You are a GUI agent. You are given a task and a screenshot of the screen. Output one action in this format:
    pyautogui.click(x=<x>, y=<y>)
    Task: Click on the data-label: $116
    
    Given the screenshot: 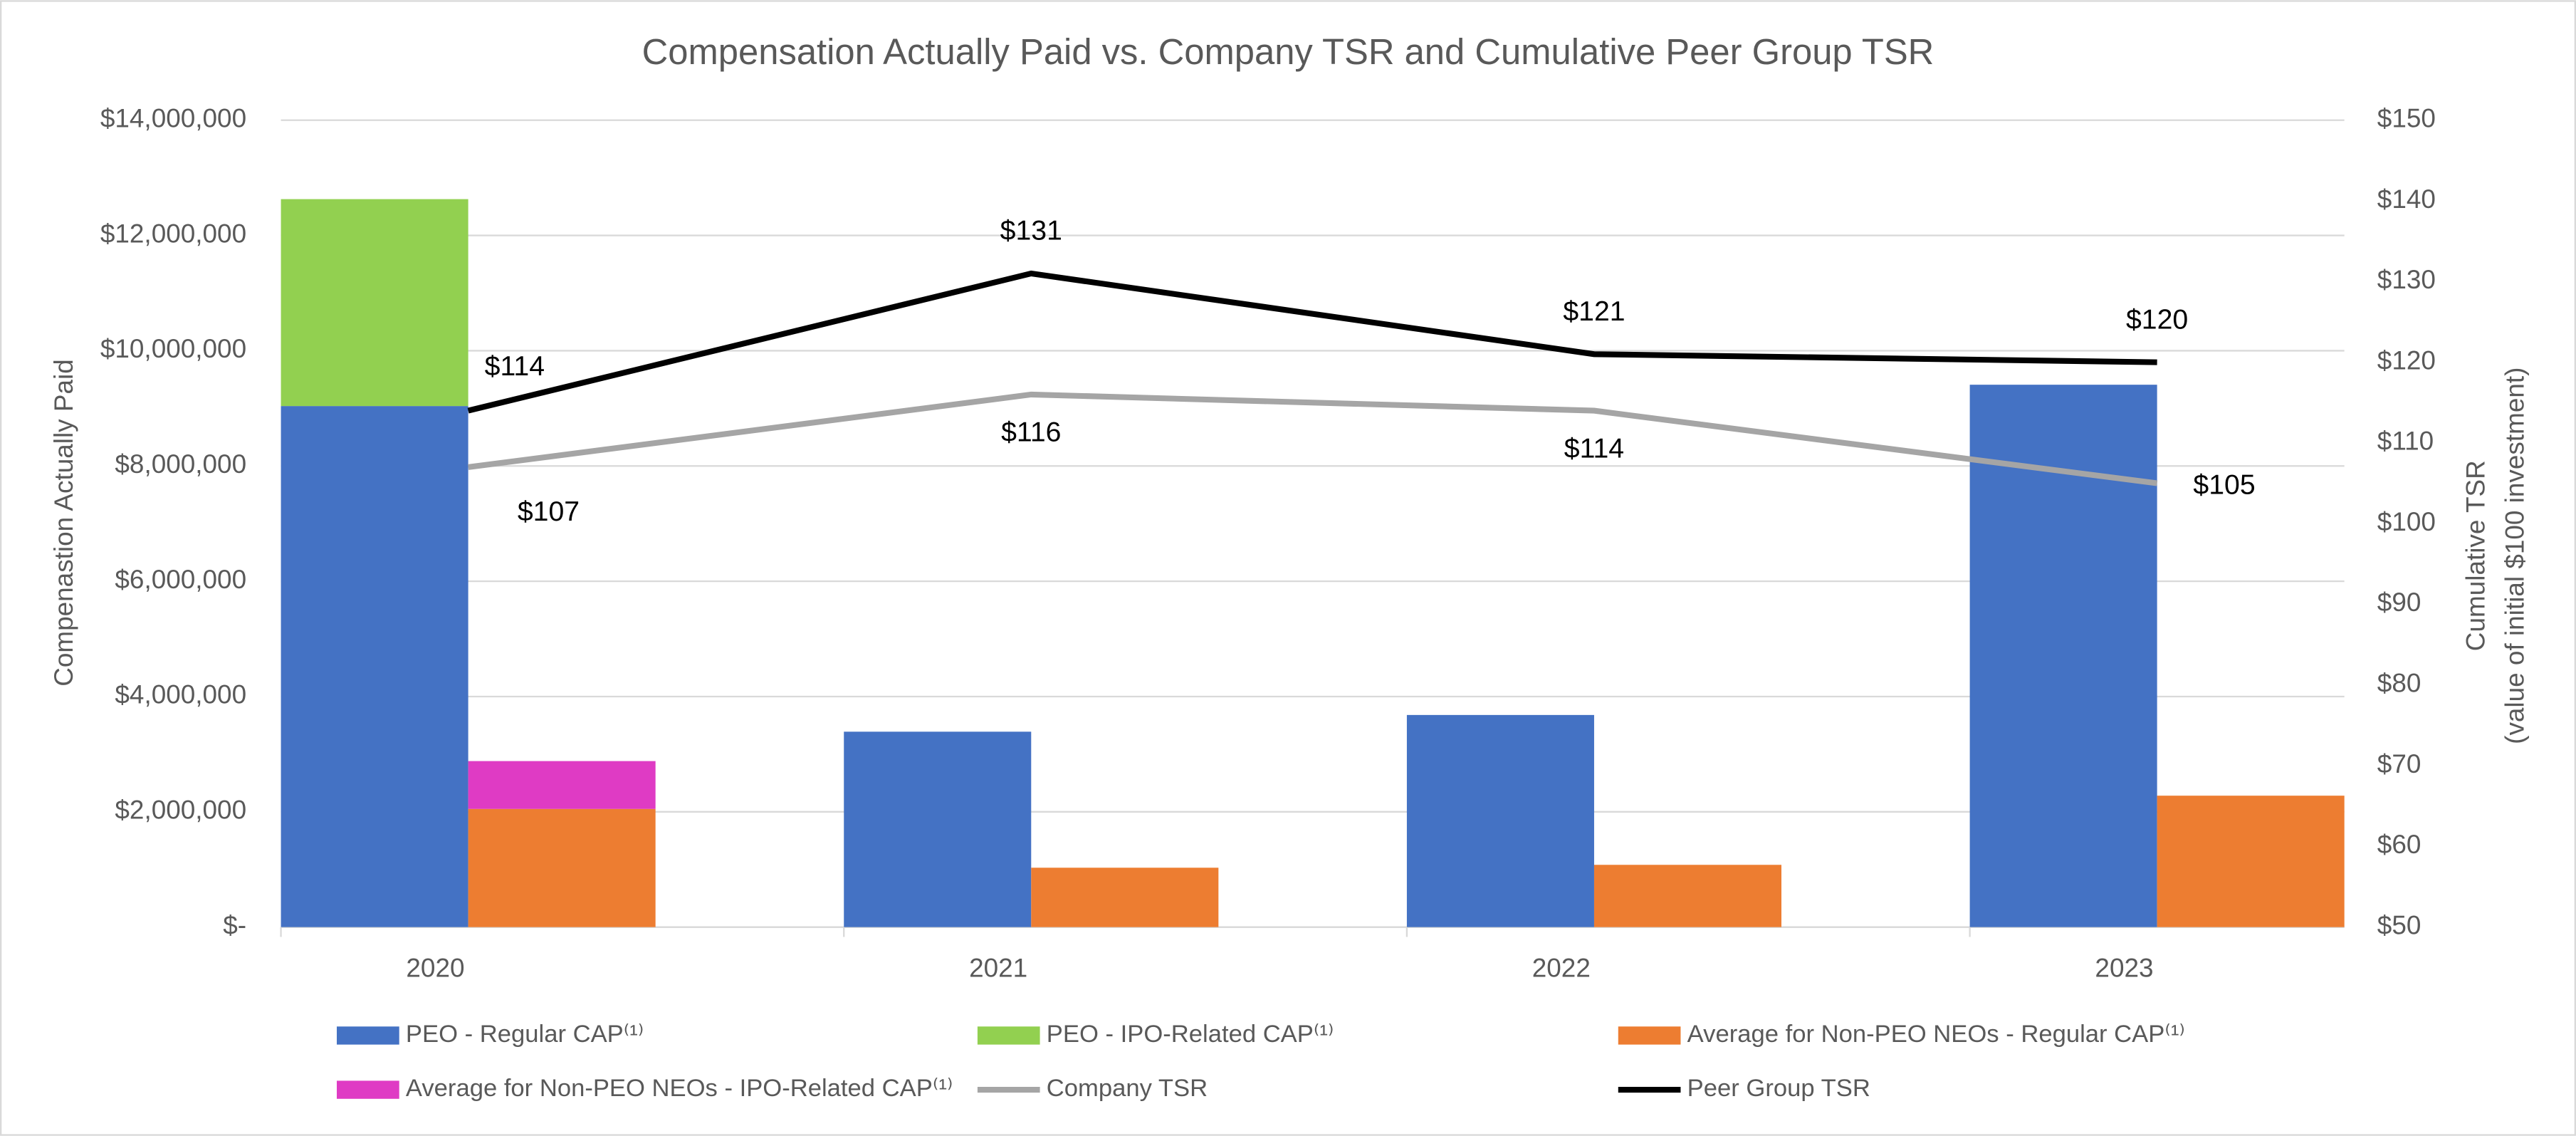 What is the action you would take?
    pyautogui.click(x=1031, y=433)
    